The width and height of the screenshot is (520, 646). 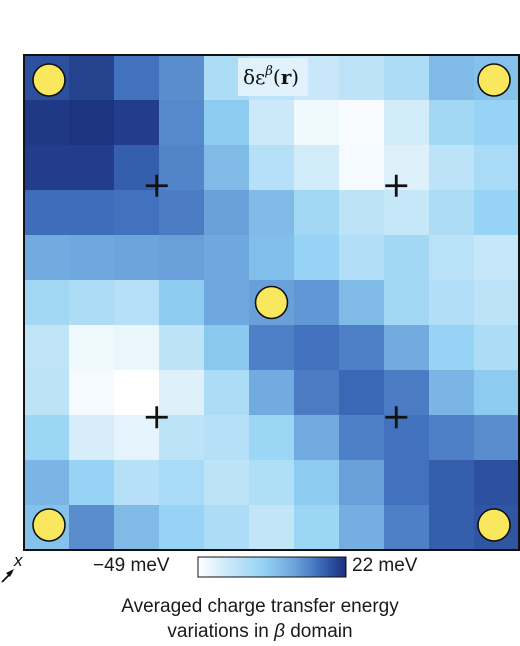 What do you see at coordinates (279, 631) in the screenshot?
I see `caption-beta-symbol: β` at bounding box center [279, 631].